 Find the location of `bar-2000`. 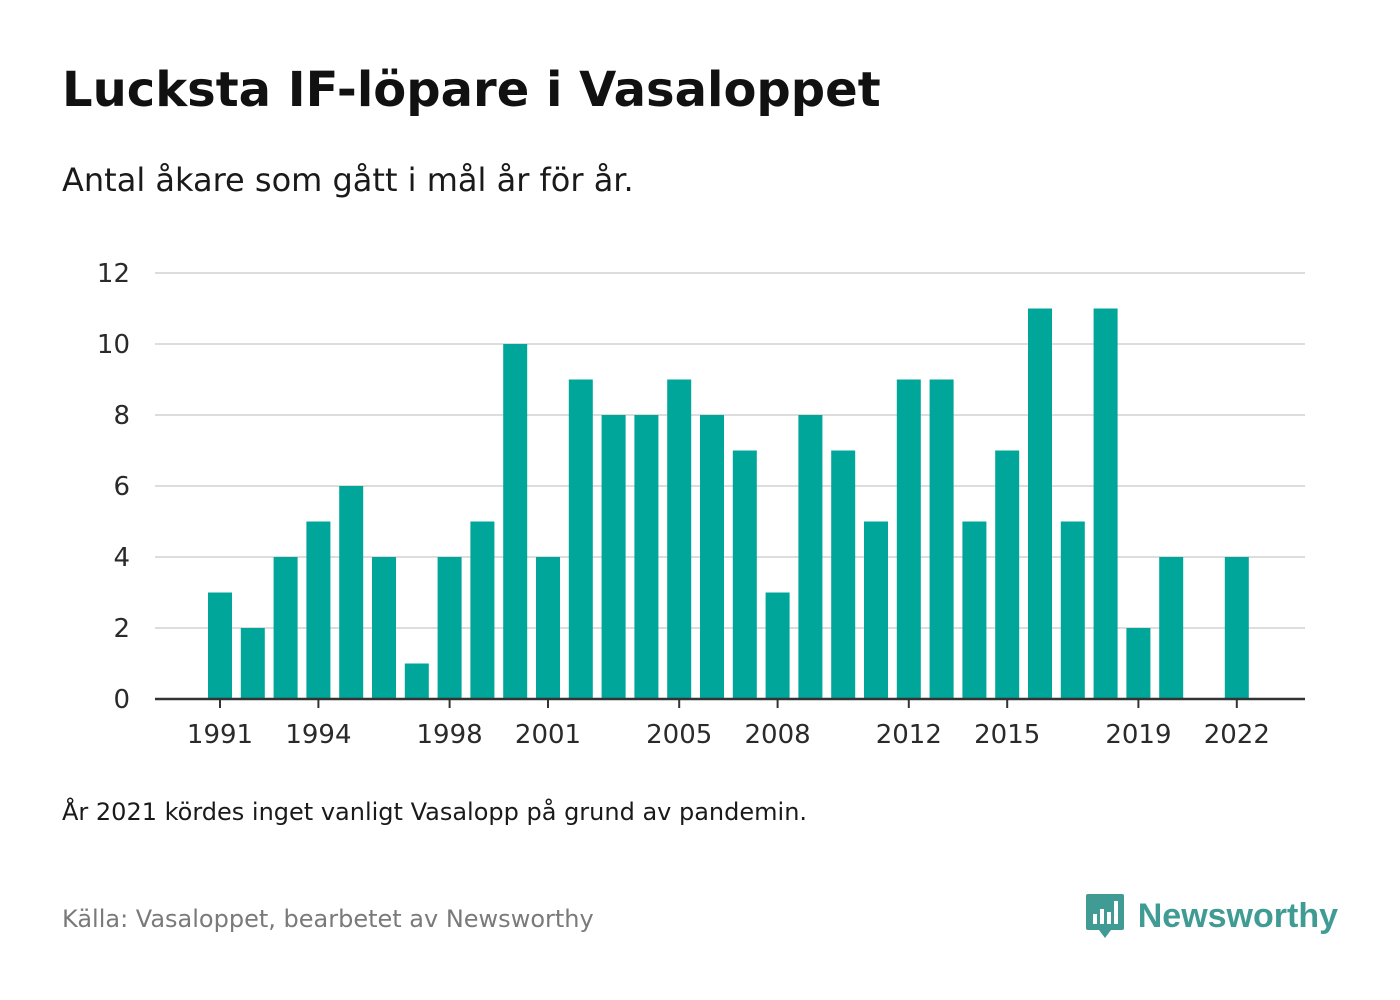

bar-2000 is located at coordinates (515, 521).